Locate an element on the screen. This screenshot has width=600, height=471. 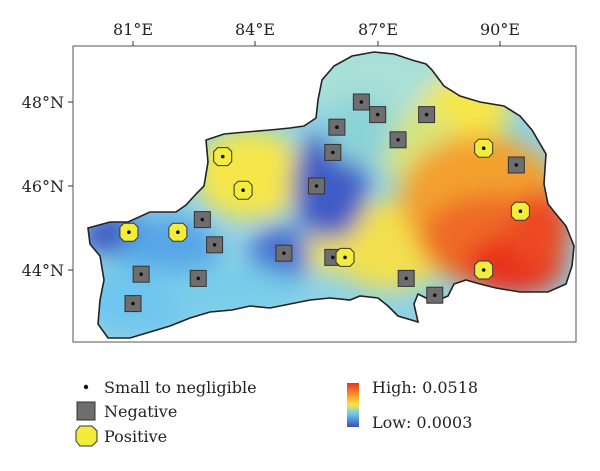
lat-label-44: 44°N is located at coordinates (43, 270).